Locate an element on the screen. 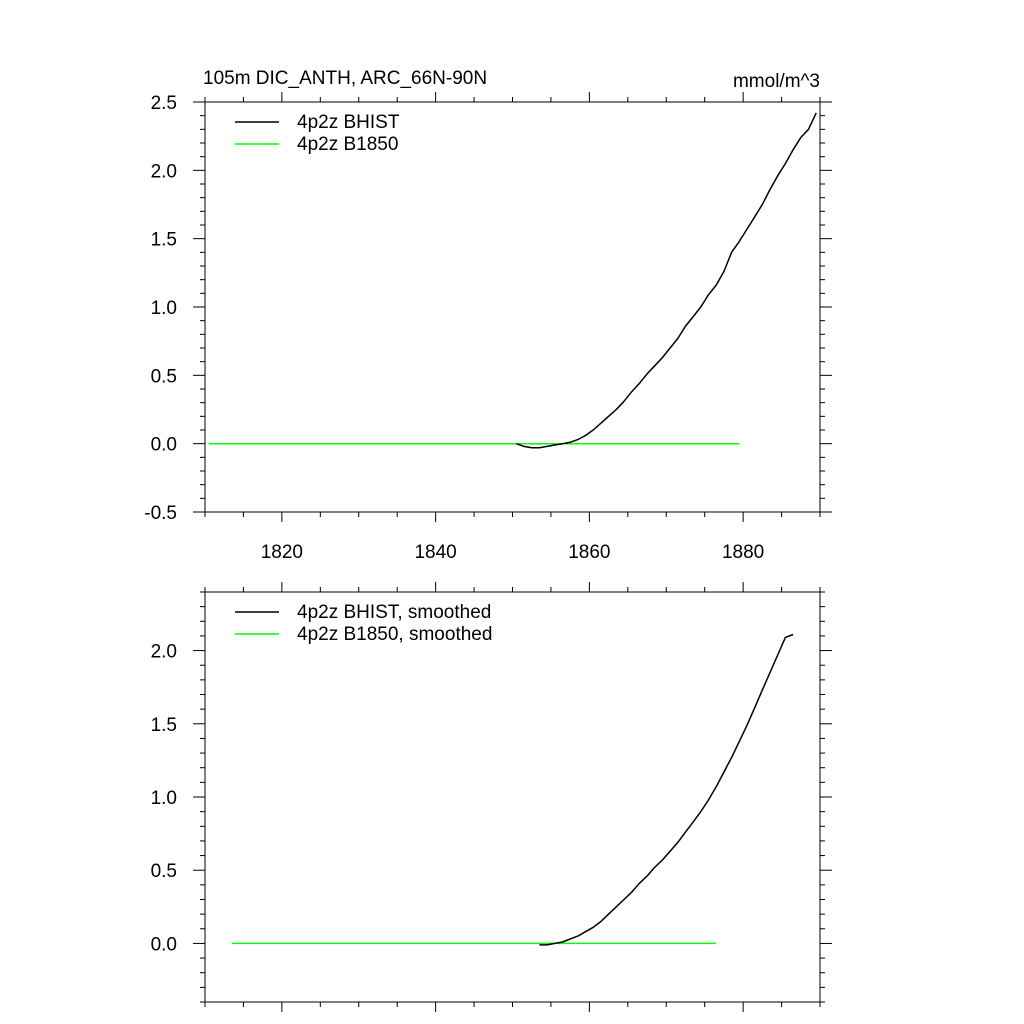  x-tick-label: 1860 is located at coordinates (589, 552).